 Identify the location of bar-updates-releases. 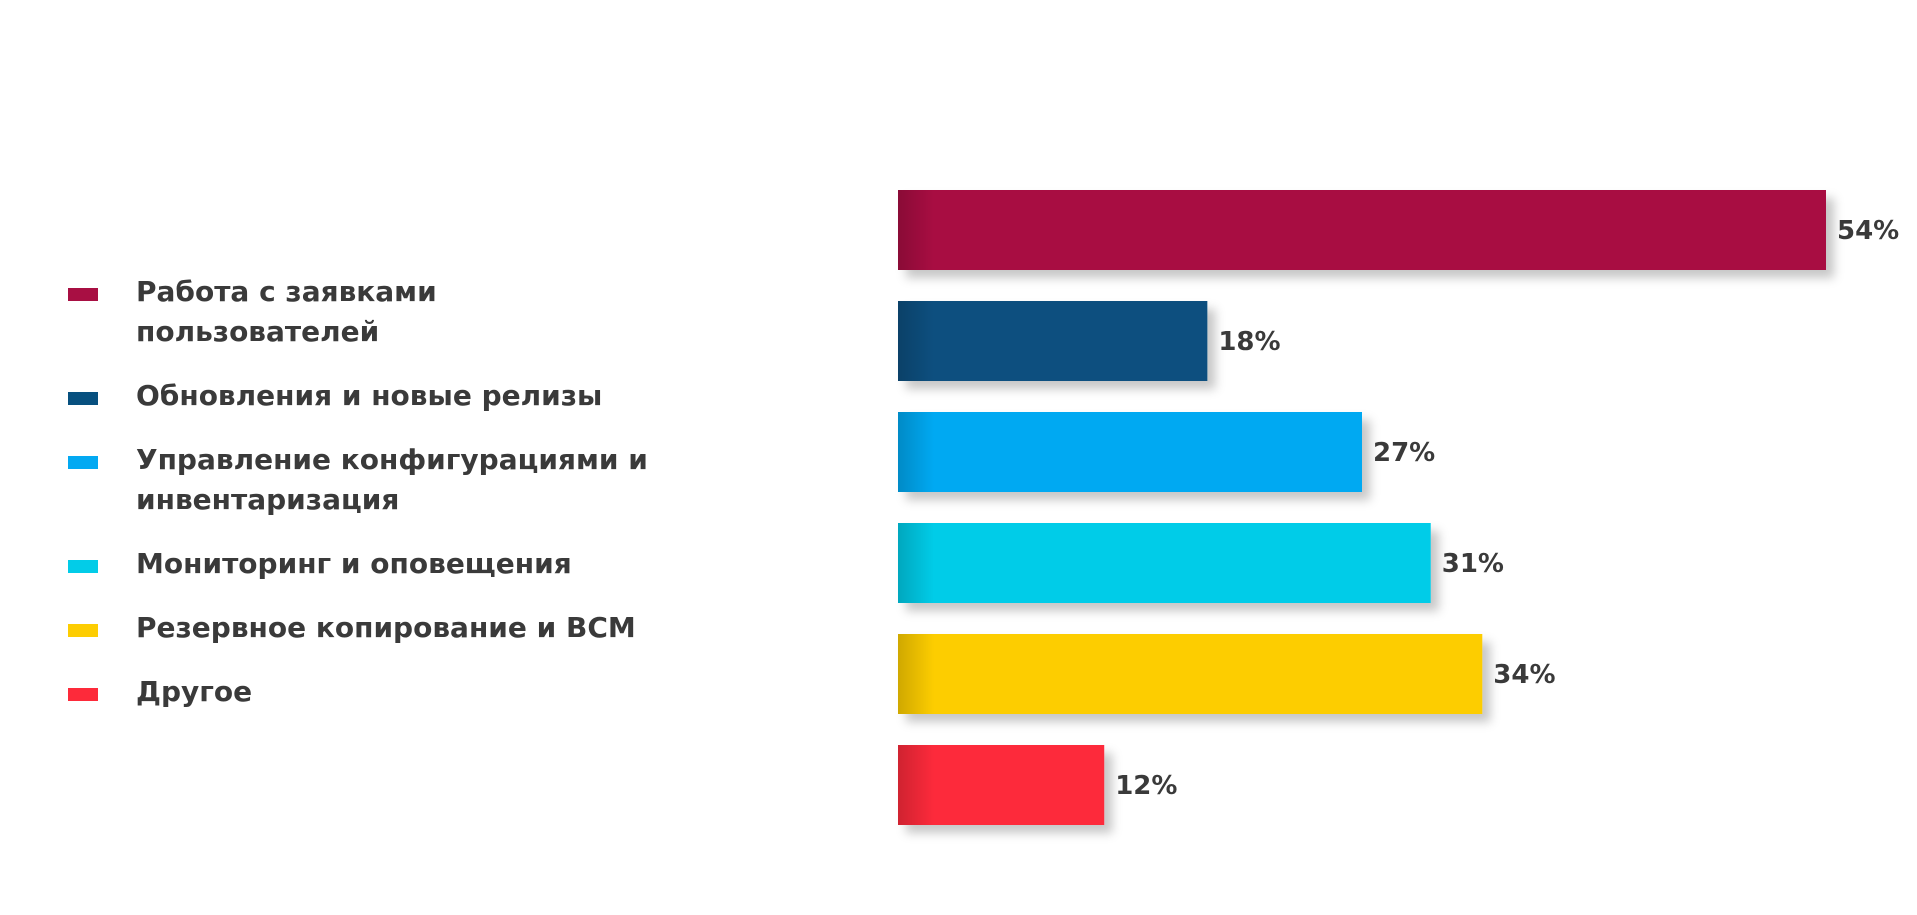
(1053, 341).